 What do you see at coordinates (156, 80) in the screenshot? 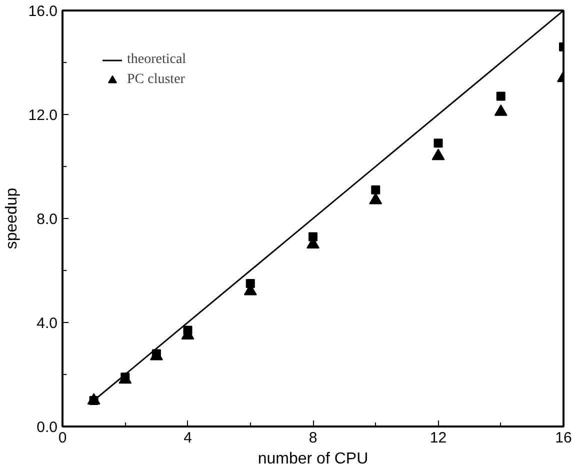
I see `legend-label: PC cluster` at bounding box center [156, 80].